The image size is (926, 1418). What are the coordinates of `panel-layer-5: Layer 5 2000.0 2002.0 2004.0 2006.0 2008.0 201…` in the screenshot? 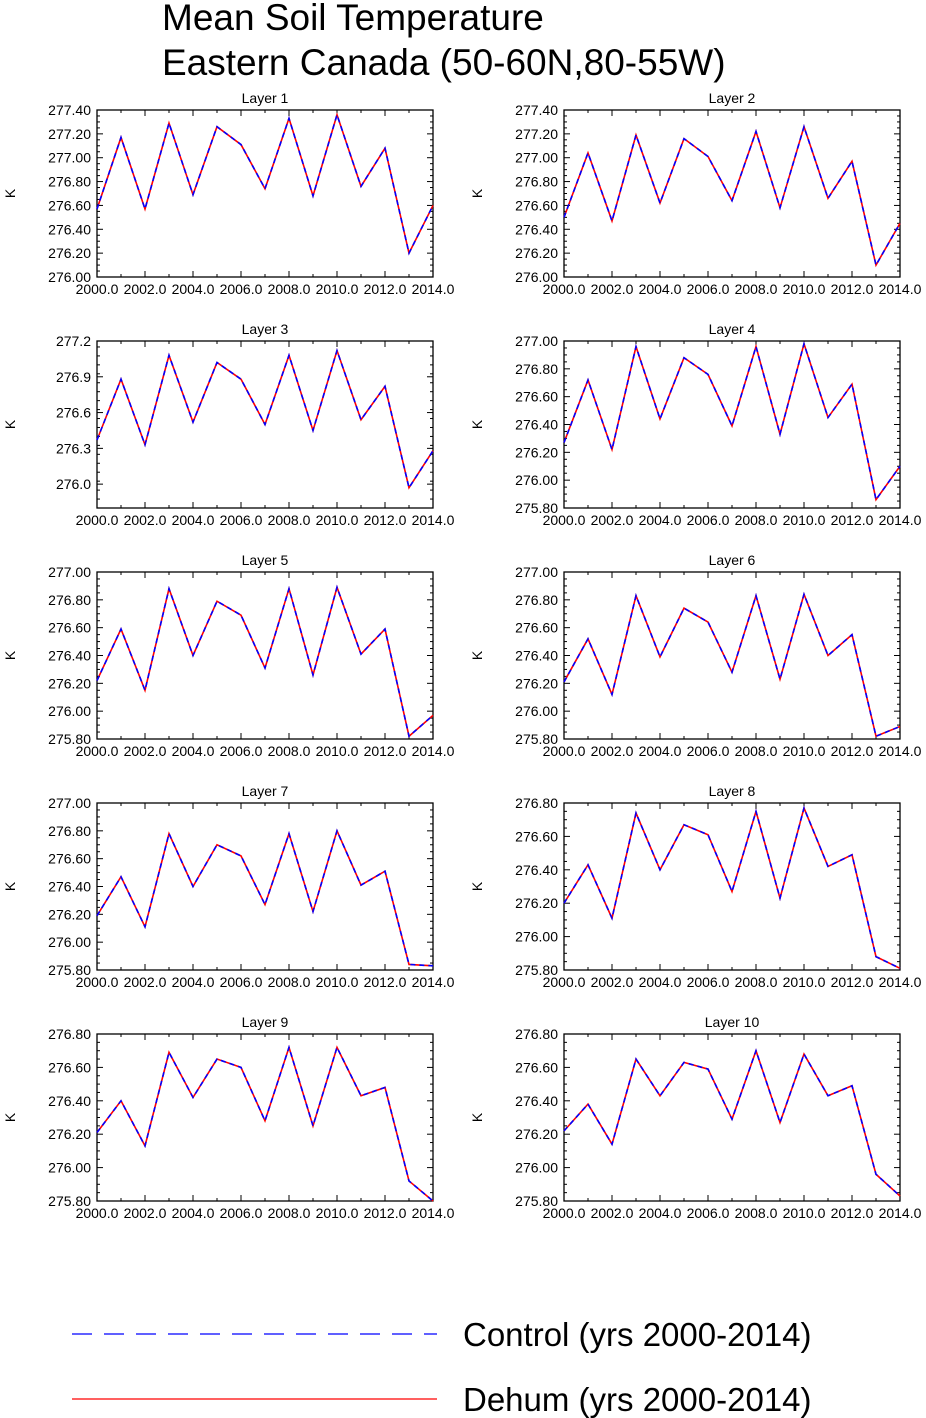 It's located at (228, 655).